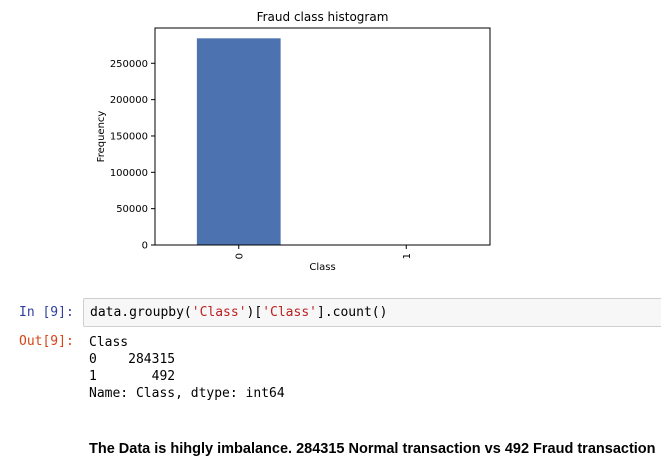 This screenshot has width=661, height=469. I want to click on output-line: Name: Class, dtype: int64, so click(187, 393).